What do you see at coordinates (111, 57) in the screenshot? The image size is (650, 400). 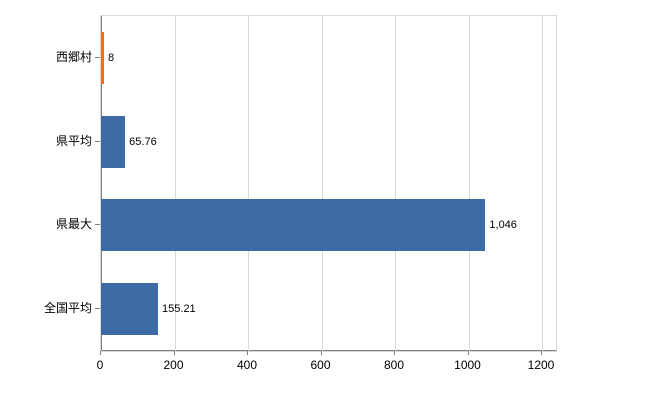 I see `bar-value-label: 8` at bounding box center [111, 57].